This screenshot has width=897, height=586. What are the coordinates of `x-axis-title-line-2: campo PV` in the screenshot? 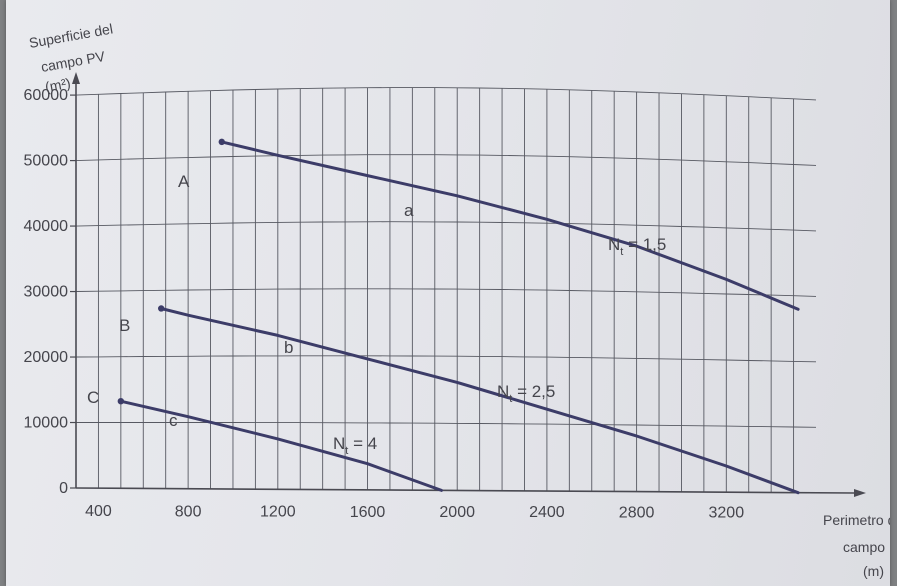 It's located at (866, 547).